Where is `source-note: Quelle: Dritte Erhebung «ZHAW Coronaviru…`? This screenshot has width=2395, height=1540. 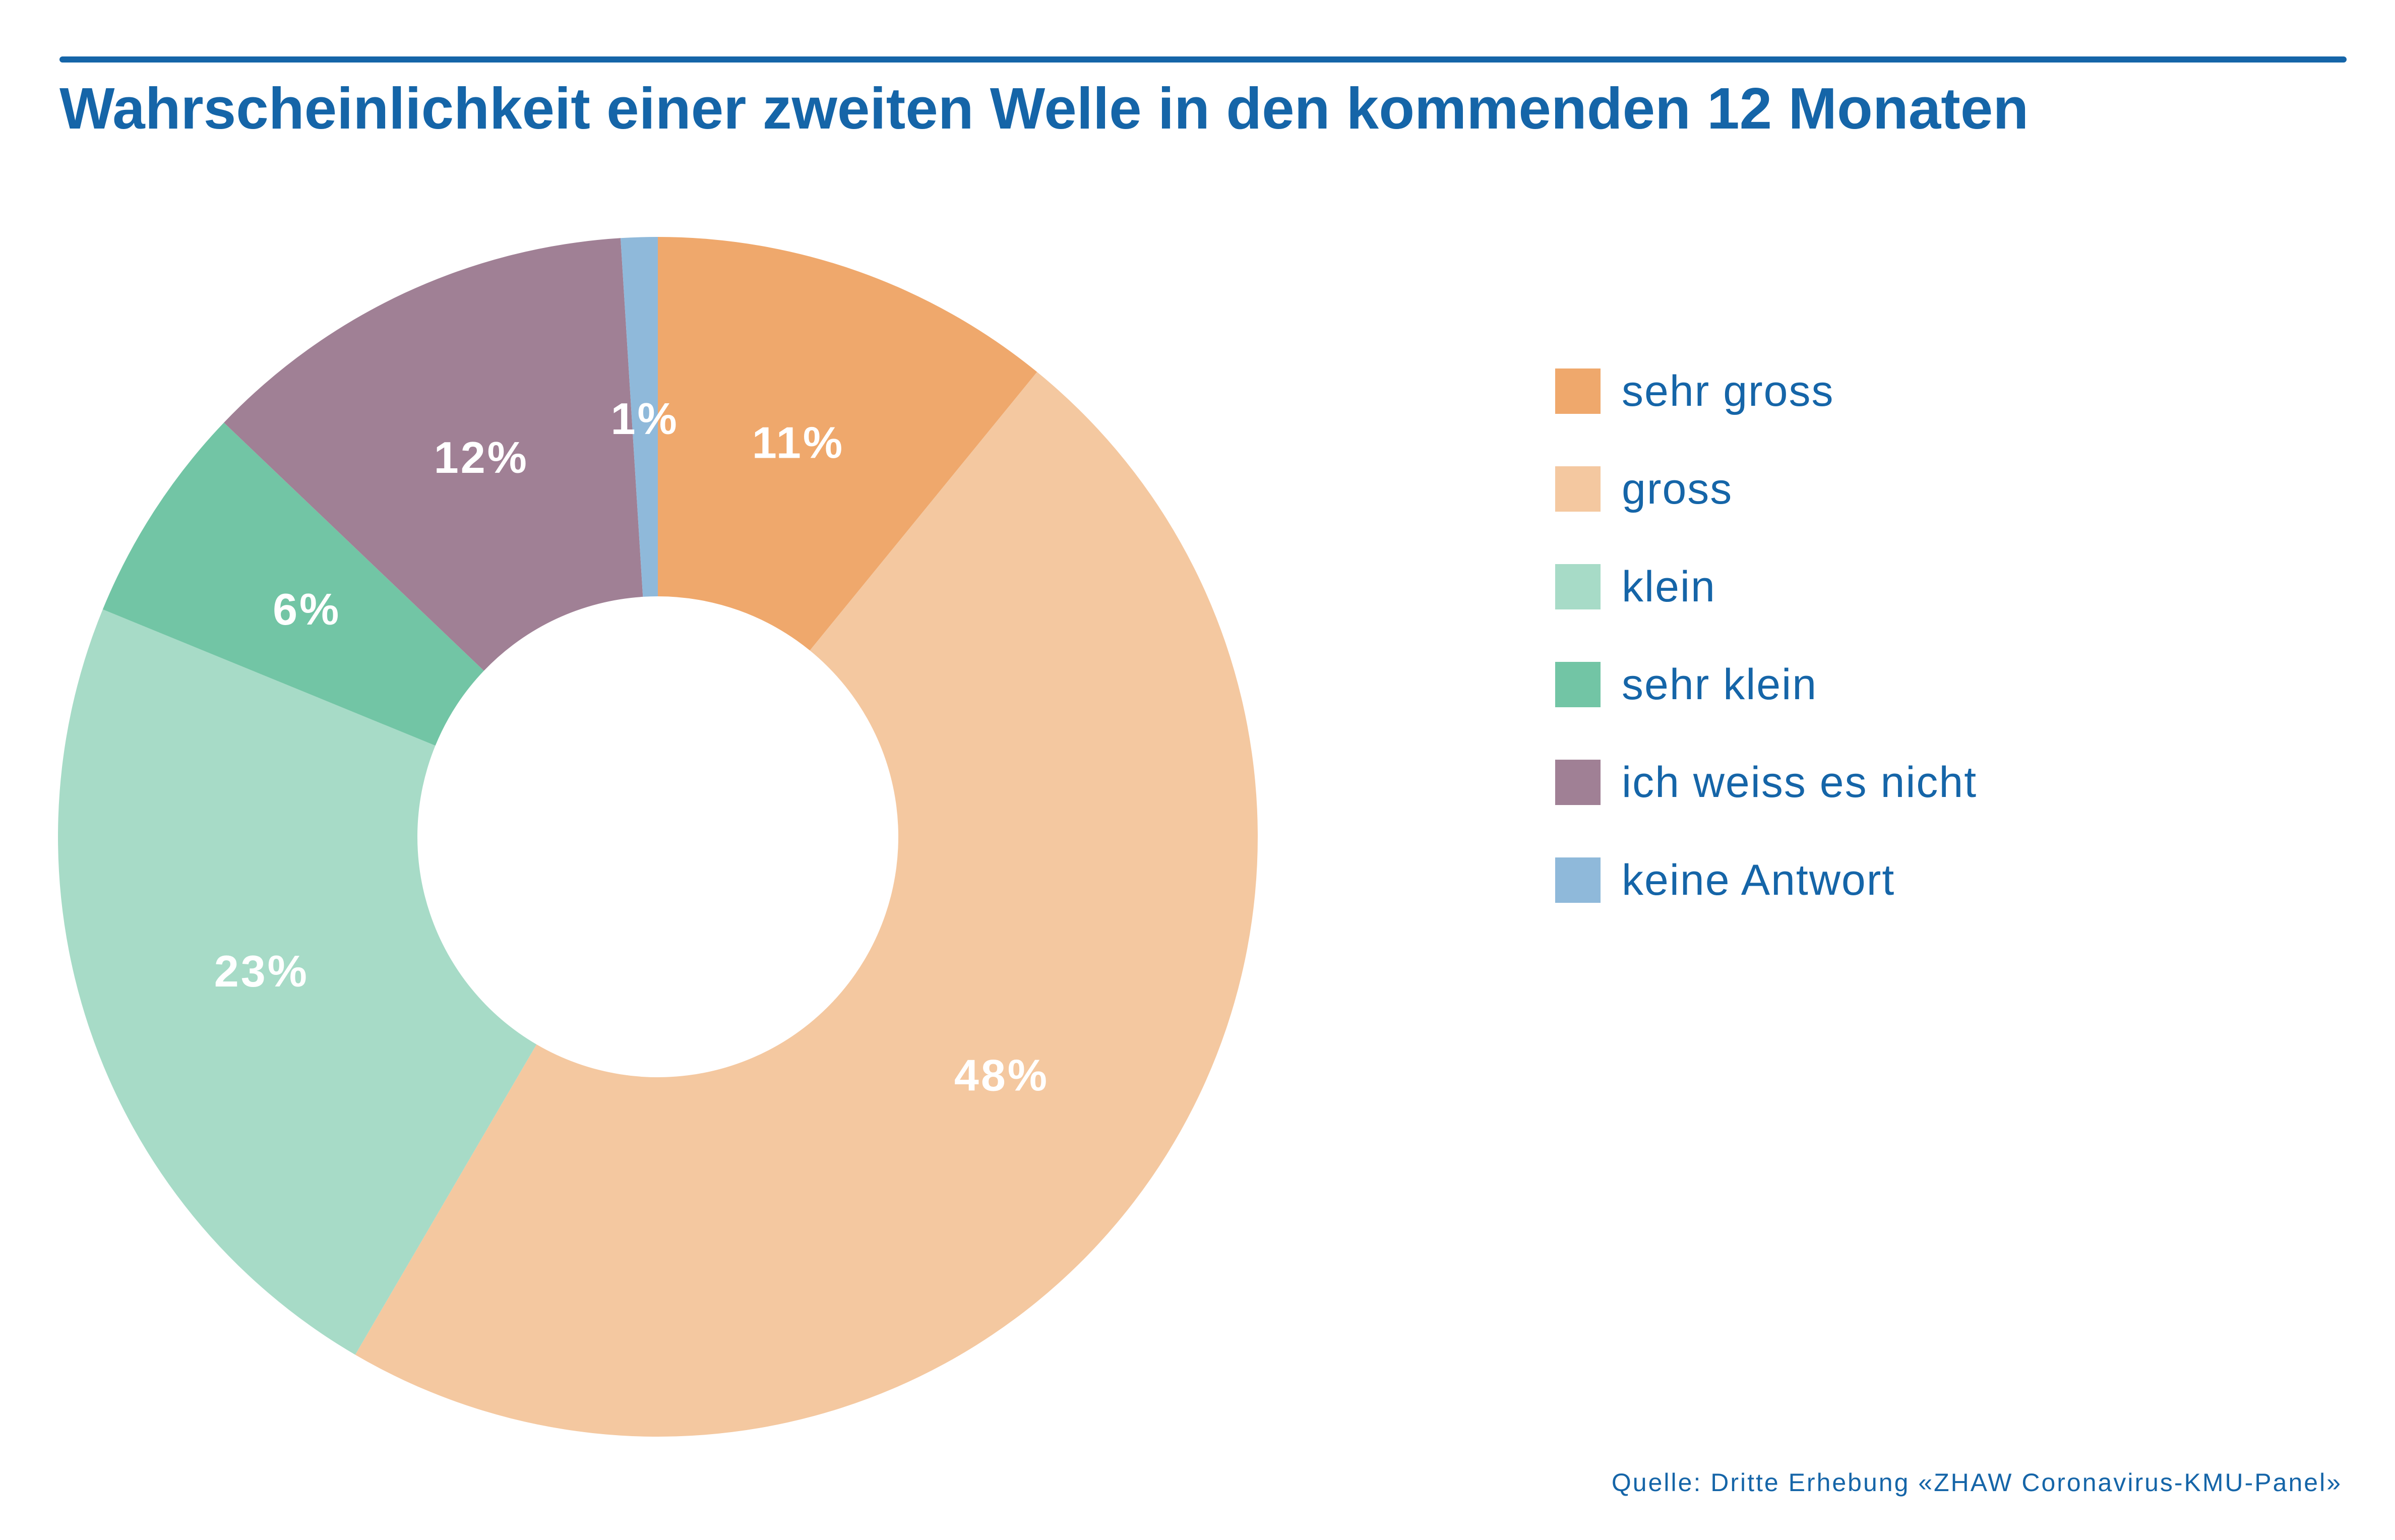 source-note: Quelle: Dritte Erhebung «ZHAW Coronaviru… is located at coordinates (1976, 1482).